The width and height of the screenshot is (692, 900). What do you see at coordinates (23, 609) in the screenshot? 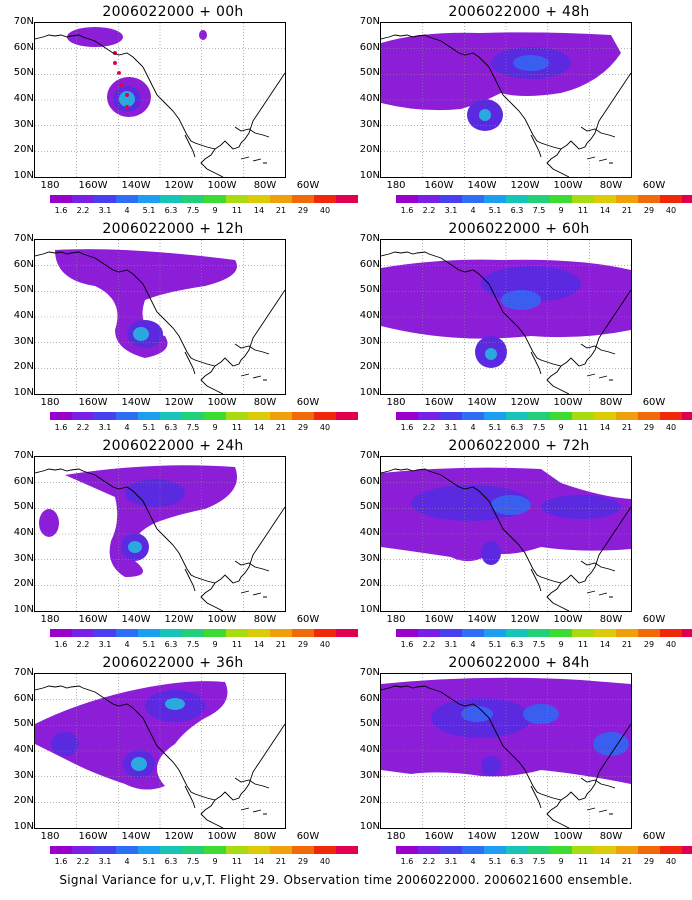
I see `latitude-label: 10N` at bounding box center [23, 609].